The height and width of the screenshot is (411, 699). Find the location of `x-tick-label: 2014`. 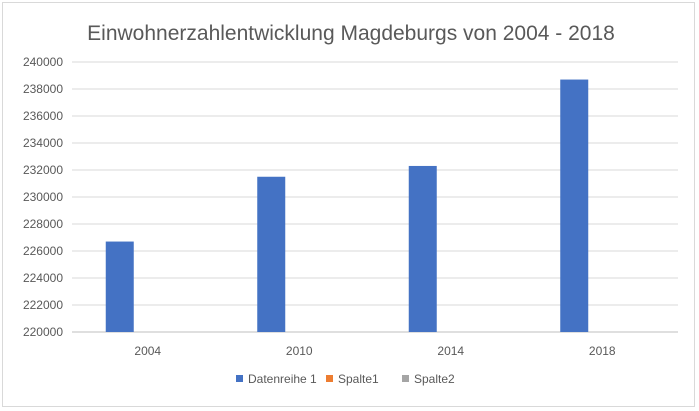

x-tick-label: 2014 is located at coordinates (450, 351).